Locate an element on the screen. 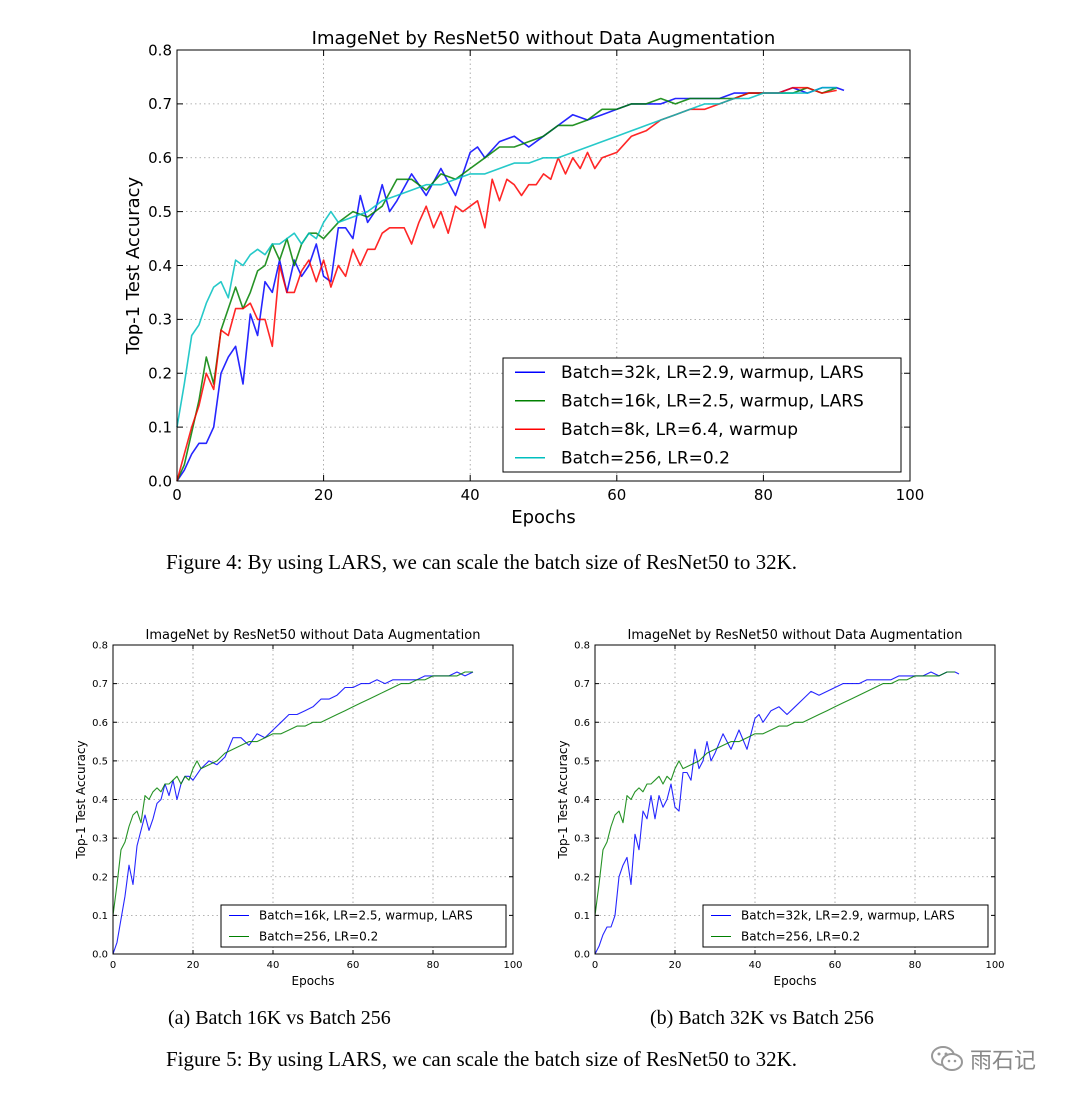 The height and width of the screenshot is (1105, 1080). chart3-y-tick-label: 0.7 is located at coordinates (582, 684).